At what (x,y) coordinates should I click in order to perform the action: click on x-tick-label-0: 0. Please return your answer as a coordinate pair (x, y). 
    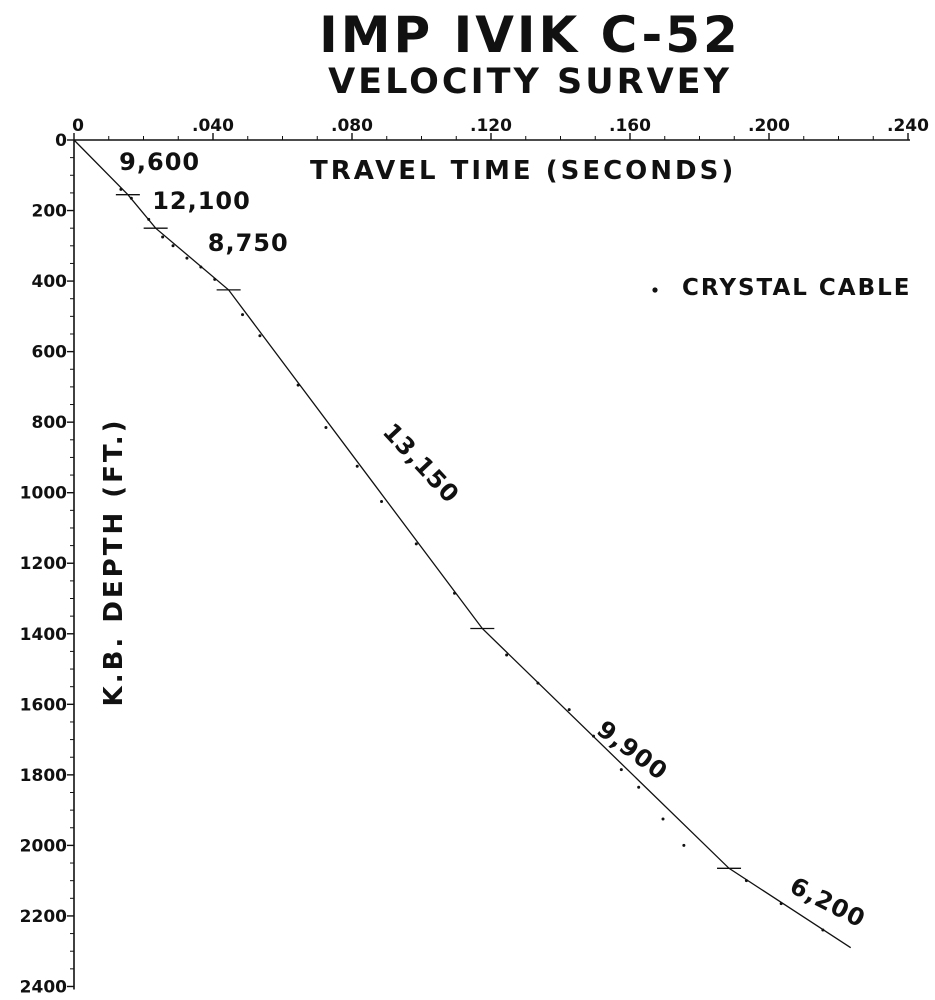
    Looking at the image, I should click on (78, 126).